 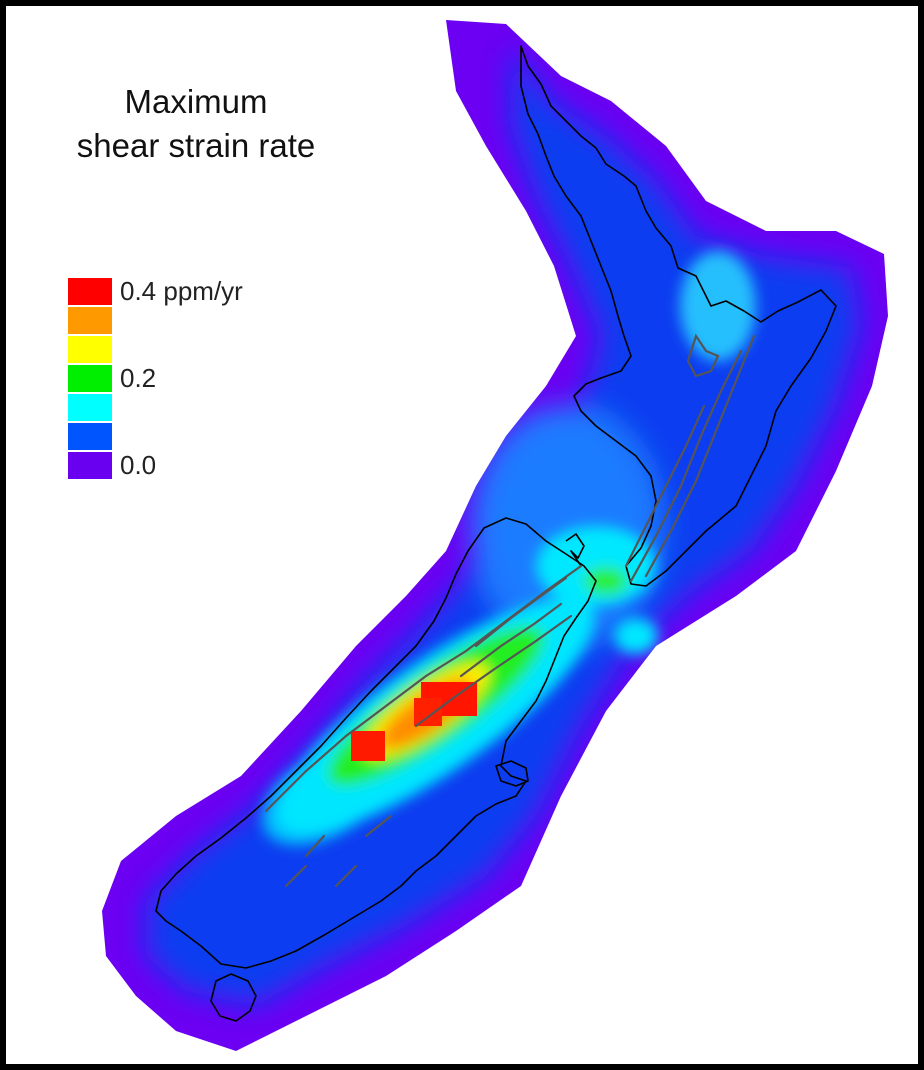 What do you see at coordinates (521, 612) in the screenshot?
I see `awatere-fault-line` at bounding box center [521, 612].